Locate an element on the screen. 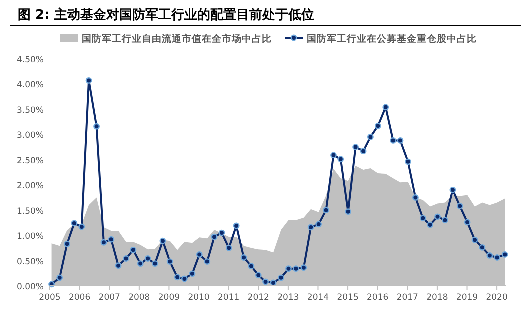 This screenshot has height=333, width=531. y-tick-label: 3.00% is located at coordinates (30, 136).